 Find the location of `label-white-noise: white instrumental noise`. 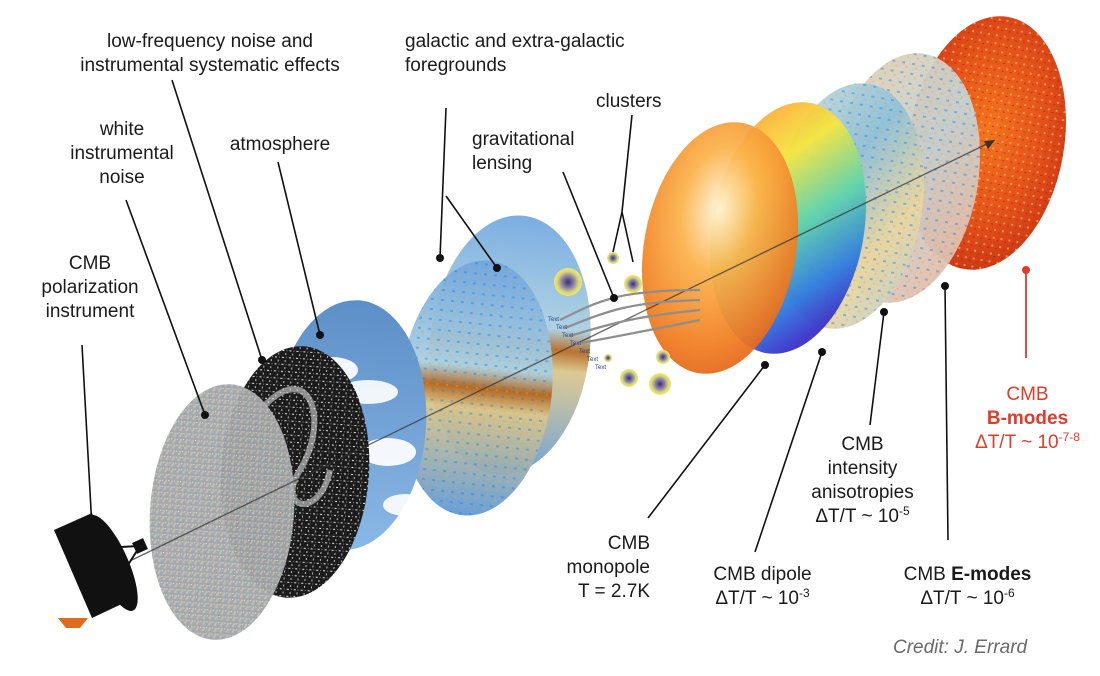

label-white-noise: white instrumental noise is located at coordinates (122, 153).